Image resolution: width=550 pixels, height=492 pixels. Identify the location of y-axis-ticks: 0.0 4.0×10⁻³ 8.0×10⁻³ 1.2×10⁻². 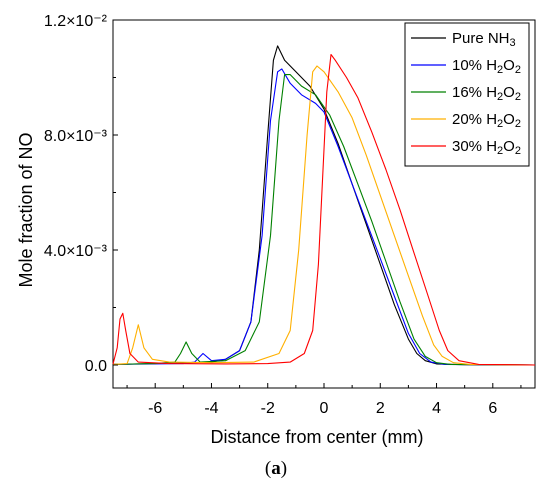
(81, 194).